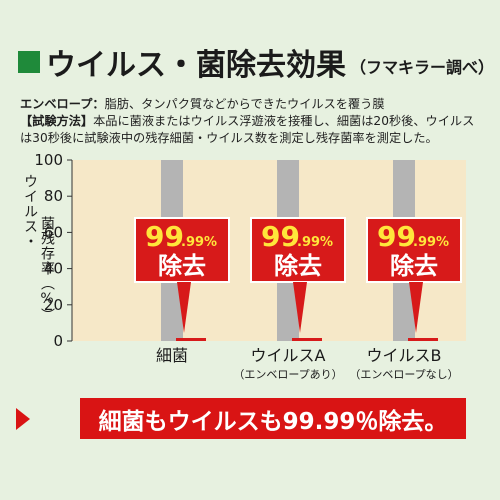  I want to click on y-axis-label: ウイルス・, so click(30, 211).